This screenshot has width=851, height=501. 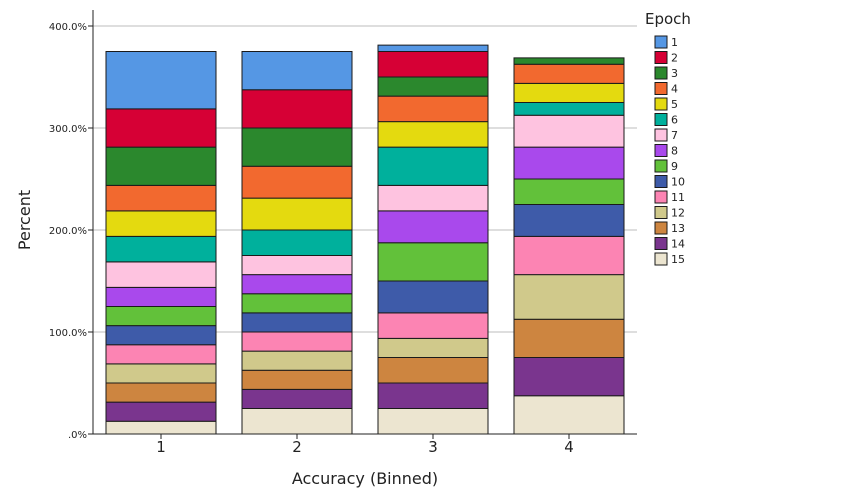 I want to click on legend-label-3: 3, so click(x=674, y=73).